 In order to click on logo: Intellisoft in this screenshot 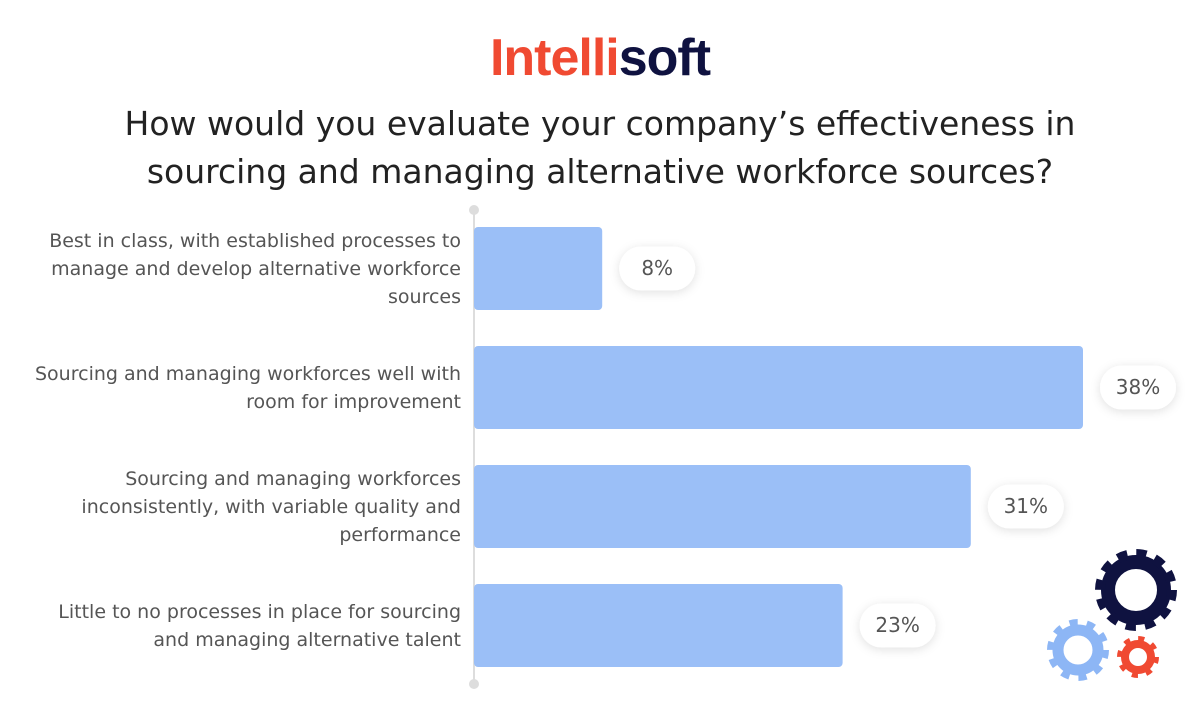, I will do `click(600, 58)`.